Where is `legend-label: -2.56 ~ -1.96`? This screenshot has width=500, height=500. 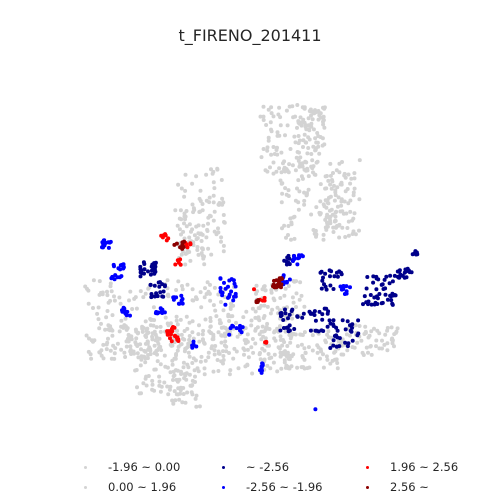 legend-label: -2.56 ~ -1.96 is located at coordinates (284, 487).